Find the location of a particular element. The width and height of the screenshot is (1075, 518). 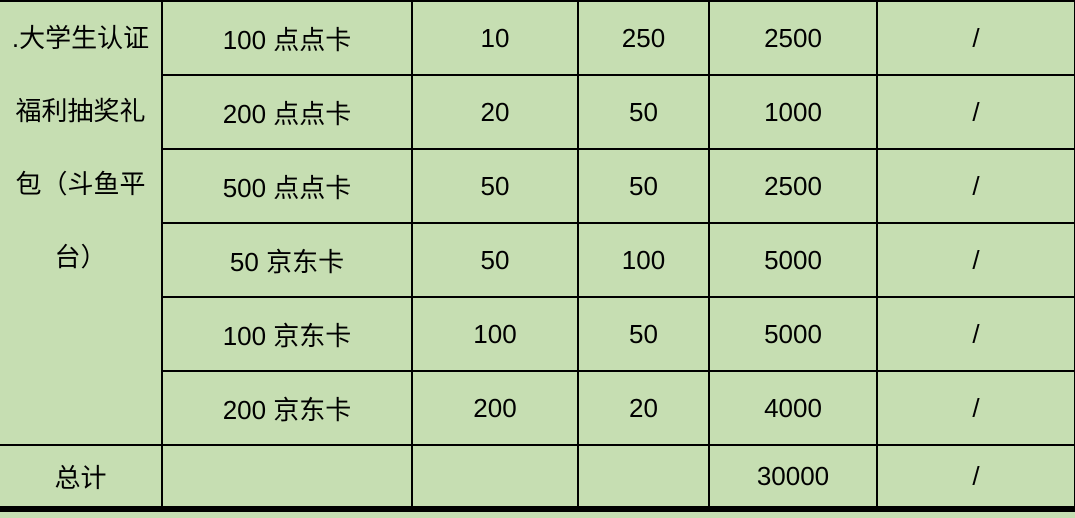

table-row: 100 京东卡 100 50 5000 / is located at coordinates (537, 334).